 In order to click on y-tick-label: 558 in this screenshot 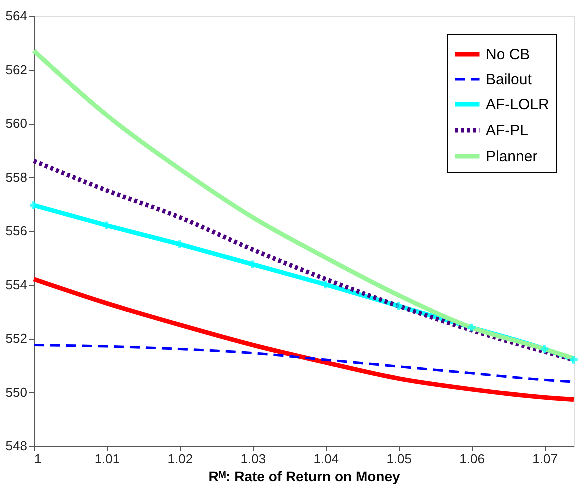, I will do `click(17, 177)`.